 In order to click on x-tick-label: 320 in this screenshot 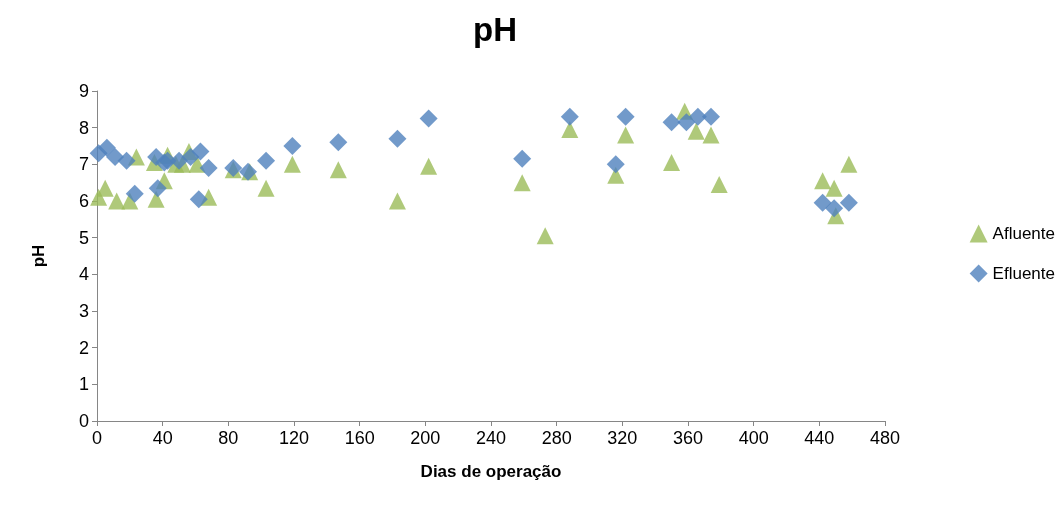, I will do `click(622, 438)`.